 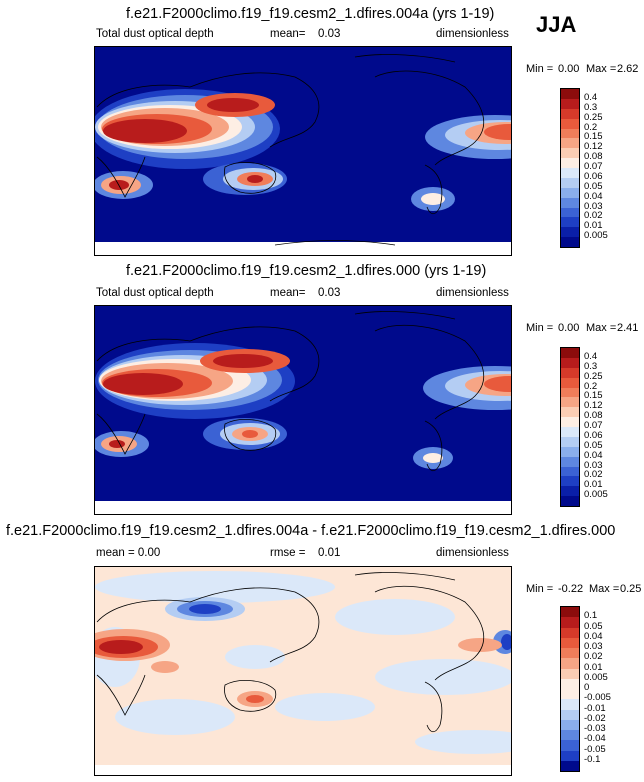 What do you see at coordinates (569, 69) in the screenshot?
I see `panel-1-min-value: 0.00` at bounding box center [569, 69].